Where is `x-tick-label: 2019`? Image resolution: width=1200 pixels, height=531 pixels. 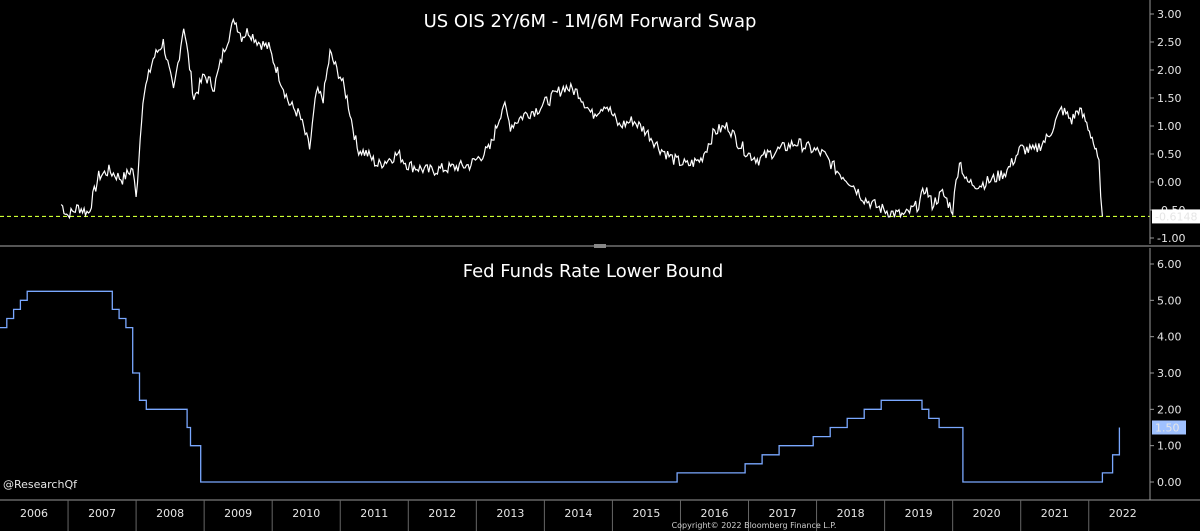 x-tick-label: 2019 is located at coordinates (919, 513).